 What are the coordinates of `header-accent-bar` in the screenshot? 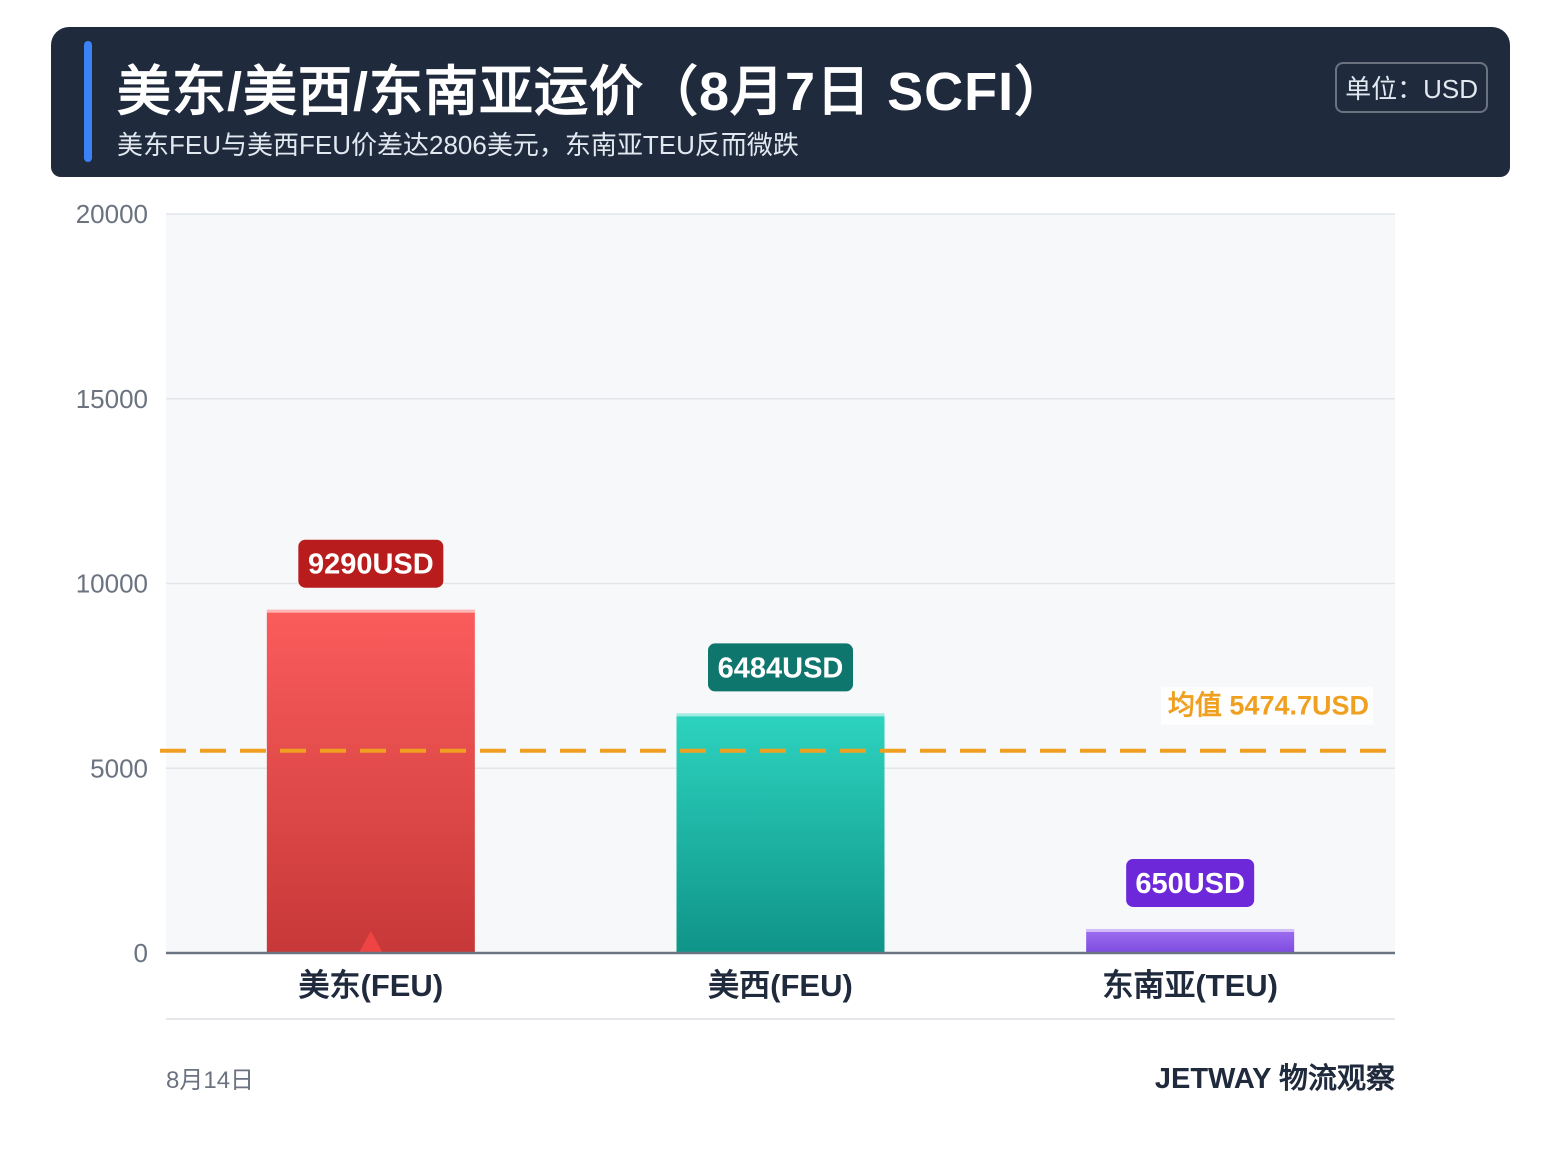 It's located at (88, 101).